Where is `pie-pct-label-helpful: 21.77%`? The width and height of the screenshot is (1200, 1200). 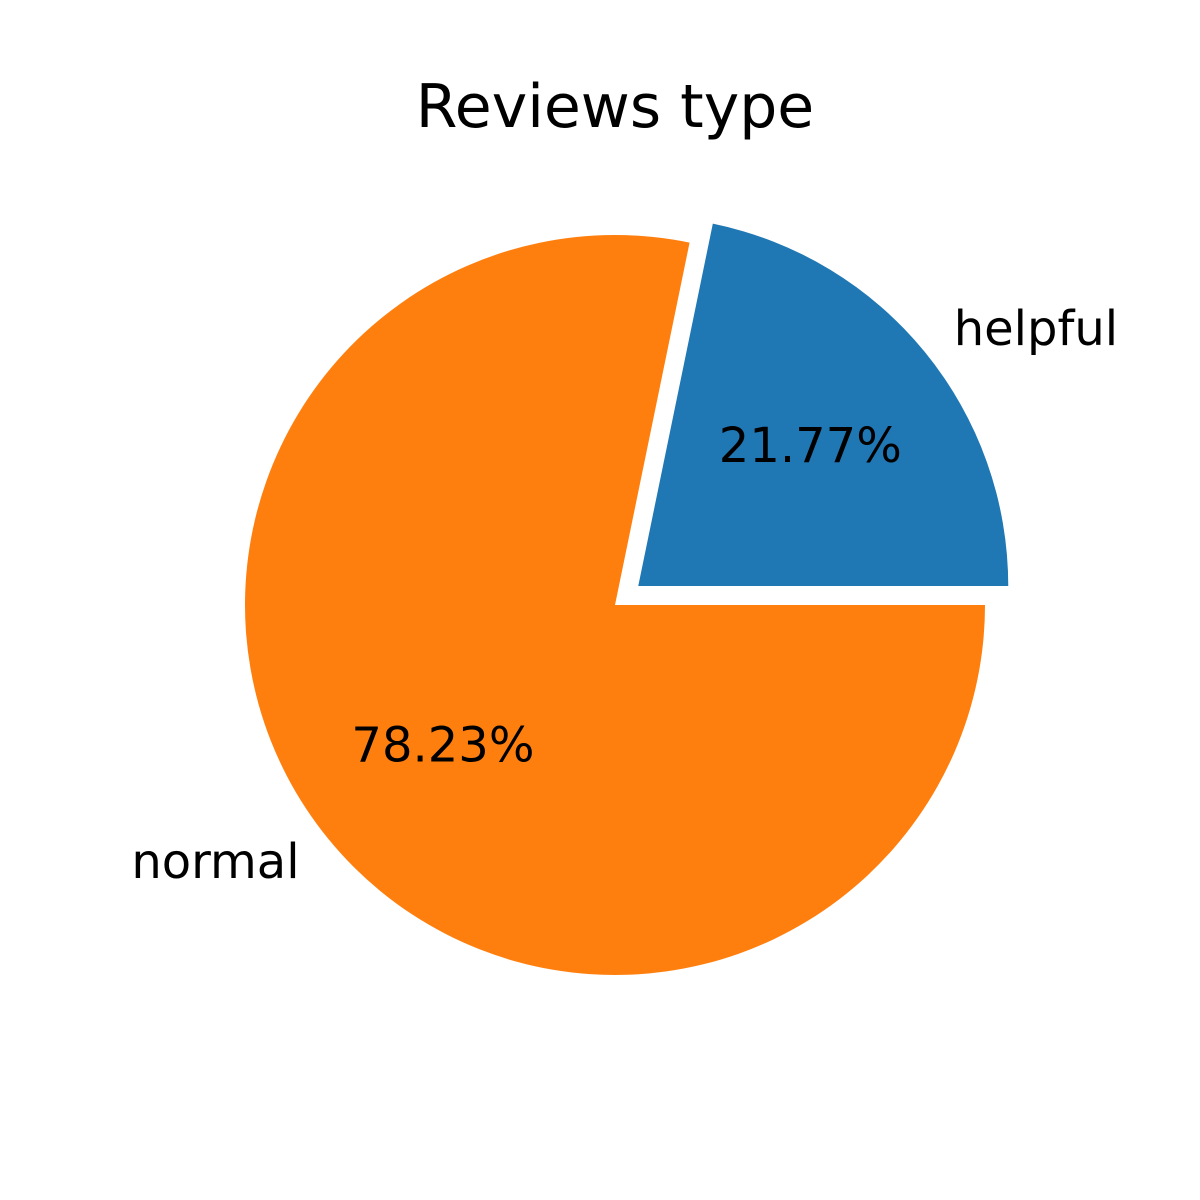
pie-pct-label-helpful: 21.77% is located at coordinates (810, 446).